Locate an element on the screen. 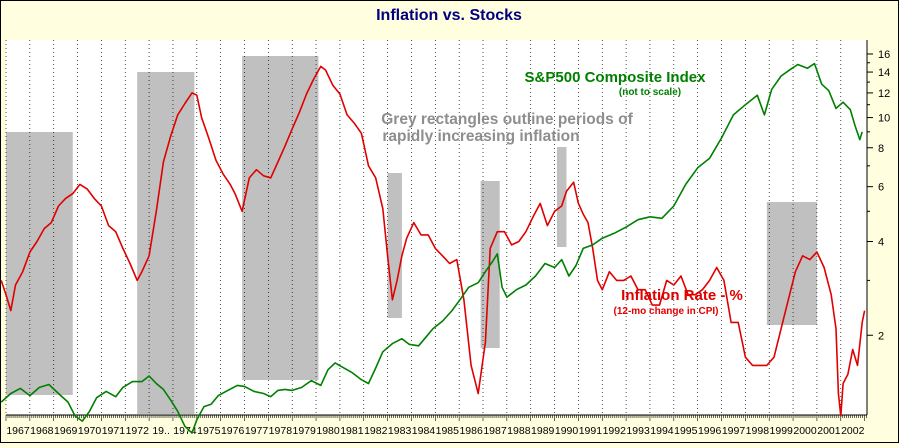 The image size is (899, 448). x-tick-label: 1974 is located at coordinates (185, 431).